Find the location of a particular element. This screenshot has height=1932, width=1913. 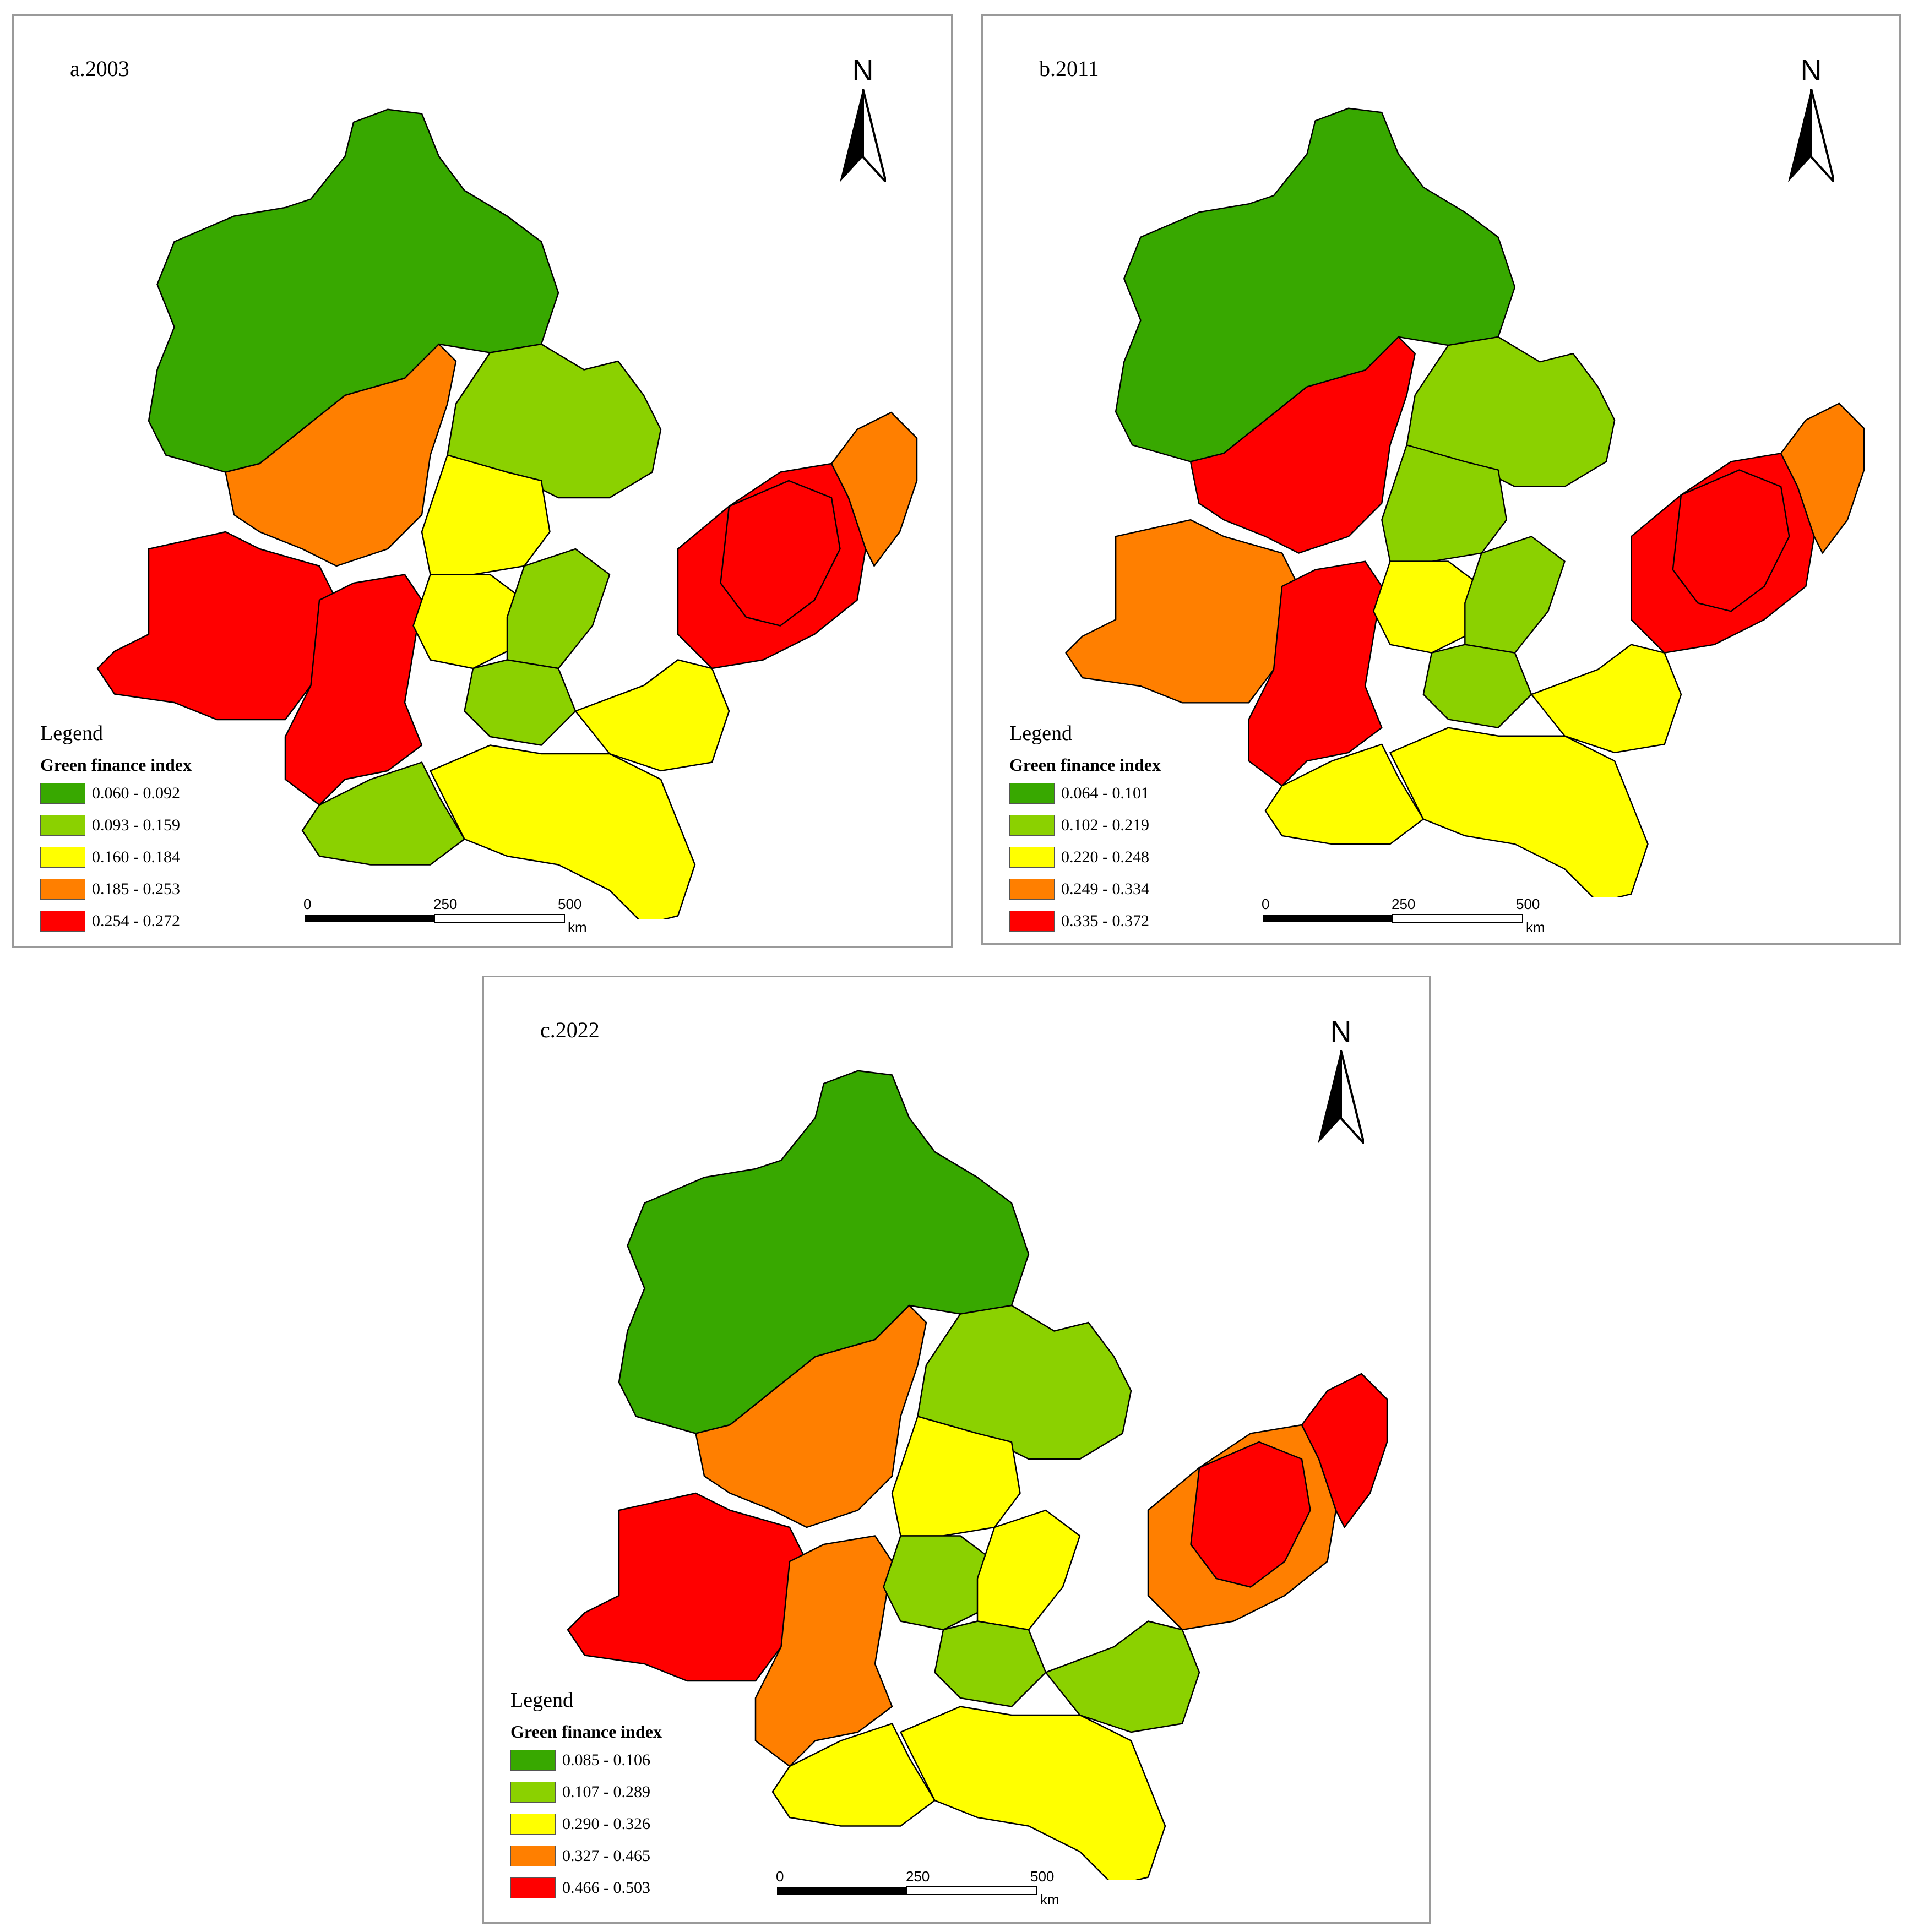

legend-item: 0.185 - 0.253 is located at coordinates (116, 889).